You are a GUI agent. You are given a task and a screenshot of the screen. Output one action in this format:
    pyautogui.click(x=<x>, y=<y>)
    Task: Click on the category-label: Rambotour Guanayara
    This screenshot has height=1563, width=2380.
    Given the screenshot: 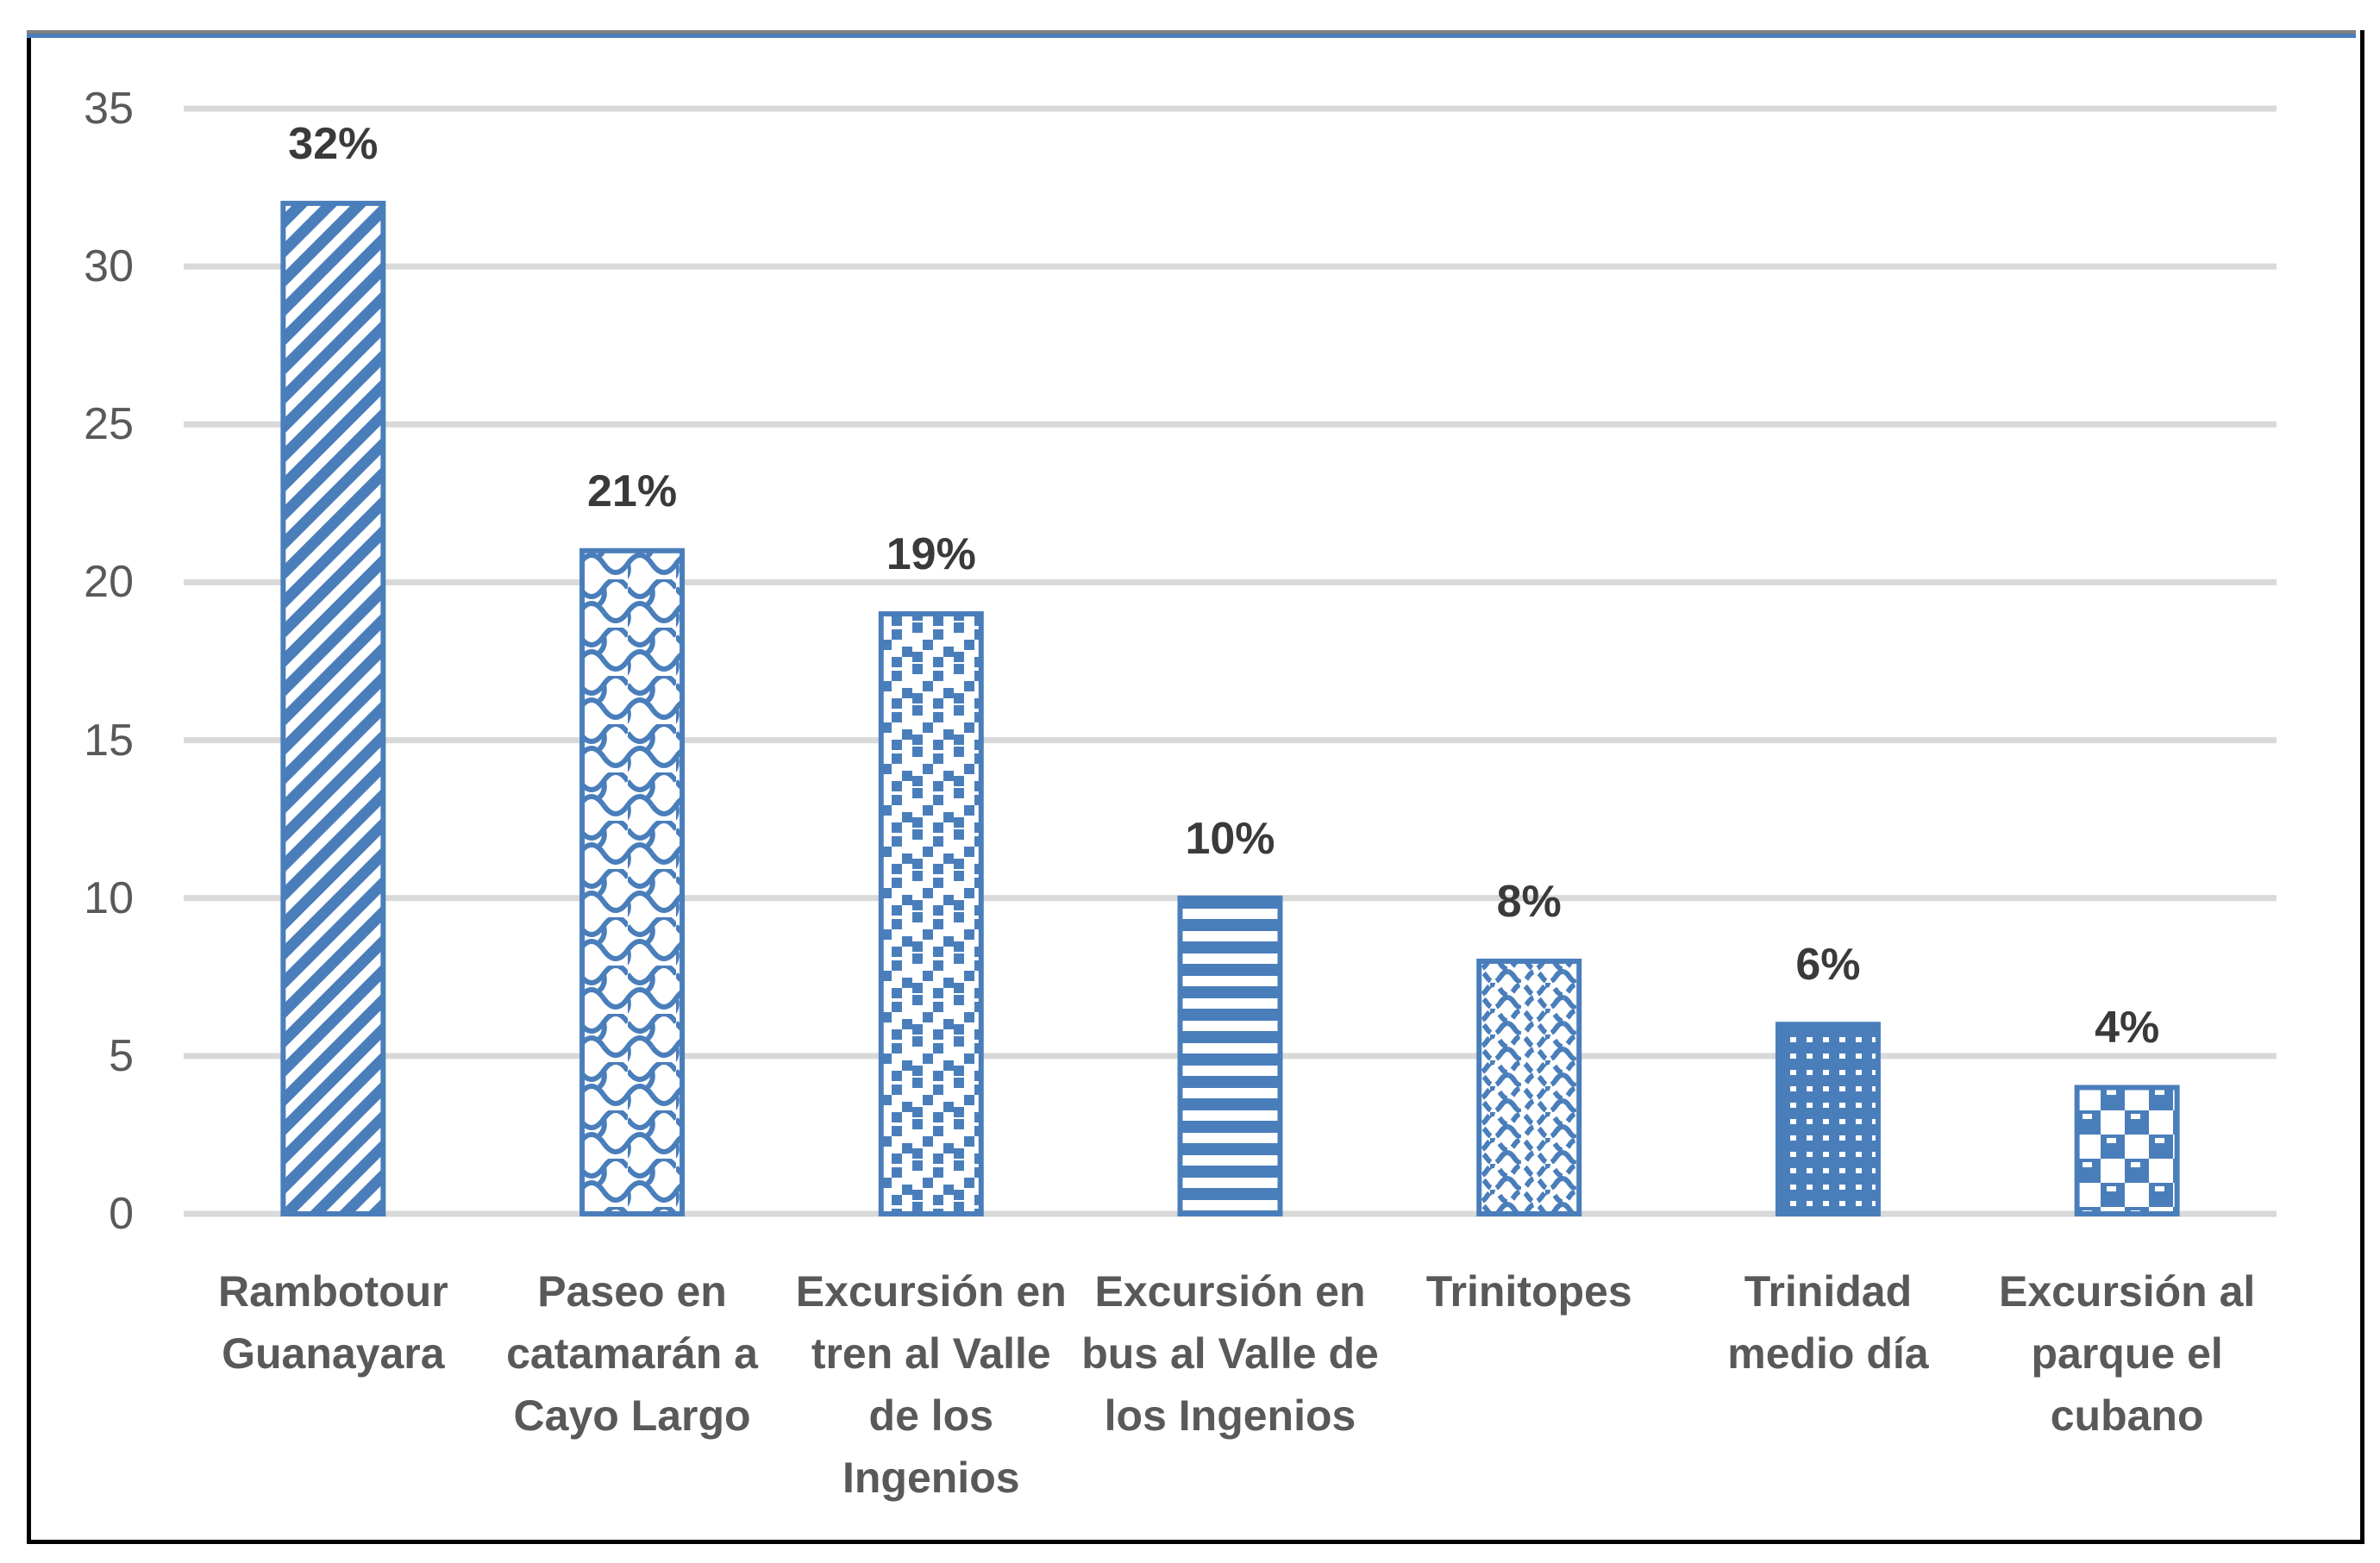 What is the action you would take?
    pyautogui.click(x=333, y=1322)
    